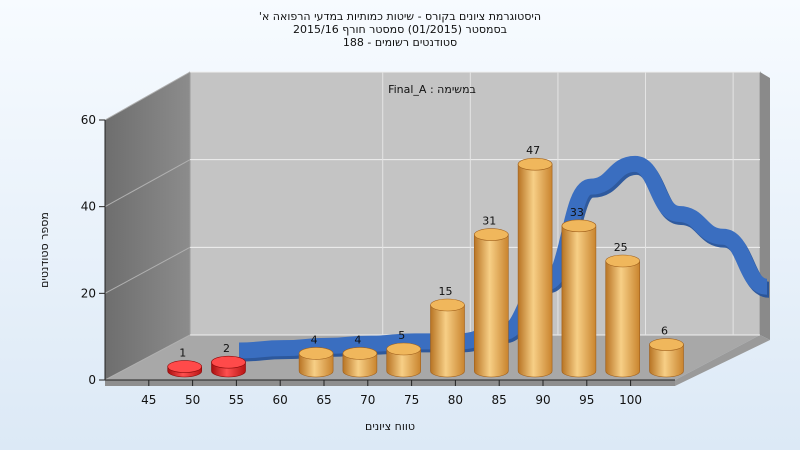 Image resolution: width=800 pixels, height=450 pixels. I want to click on y-axis-label: מספר סטודנטים, so click(44, 250).